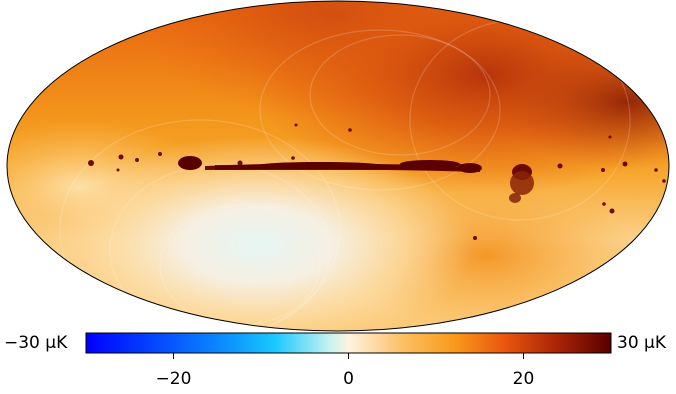 The height and width of the screenshot is (394, 676). What do you see at coordinates (173, 379) in the screenshot?
I see `colorbar-tick-label: −20` at bounding box center [173, 379].